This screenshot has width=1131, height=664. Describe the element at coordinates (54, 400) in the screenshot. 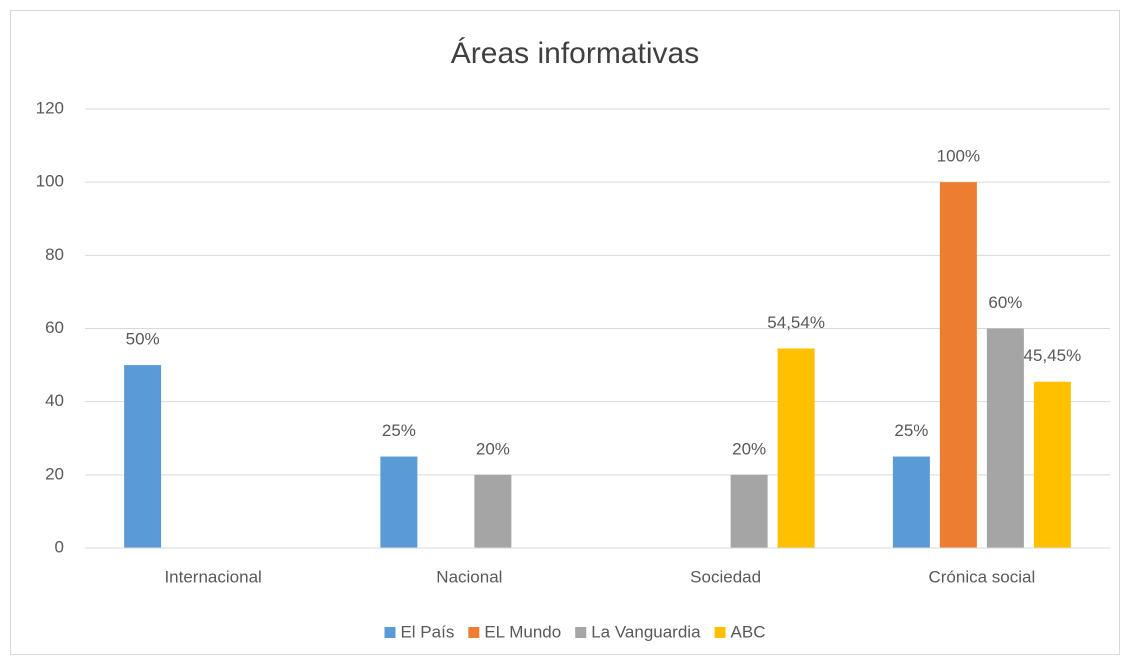

I see `y-tick-label: 40` at that location.